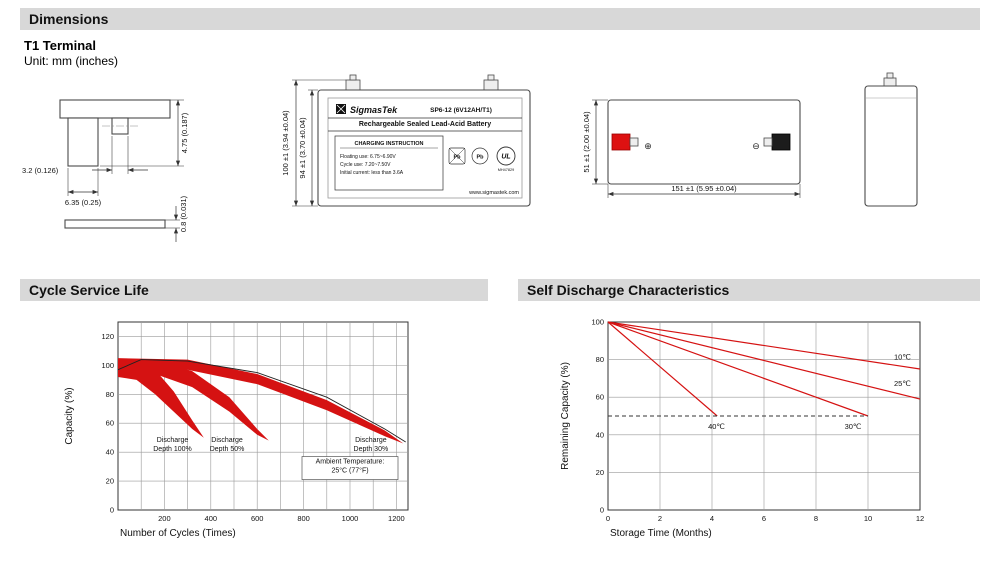  What do you see at coordinates (172, 449) in the screenshot?
I see `annotation-text: Depth 100%` at bounding box center [172, 449].